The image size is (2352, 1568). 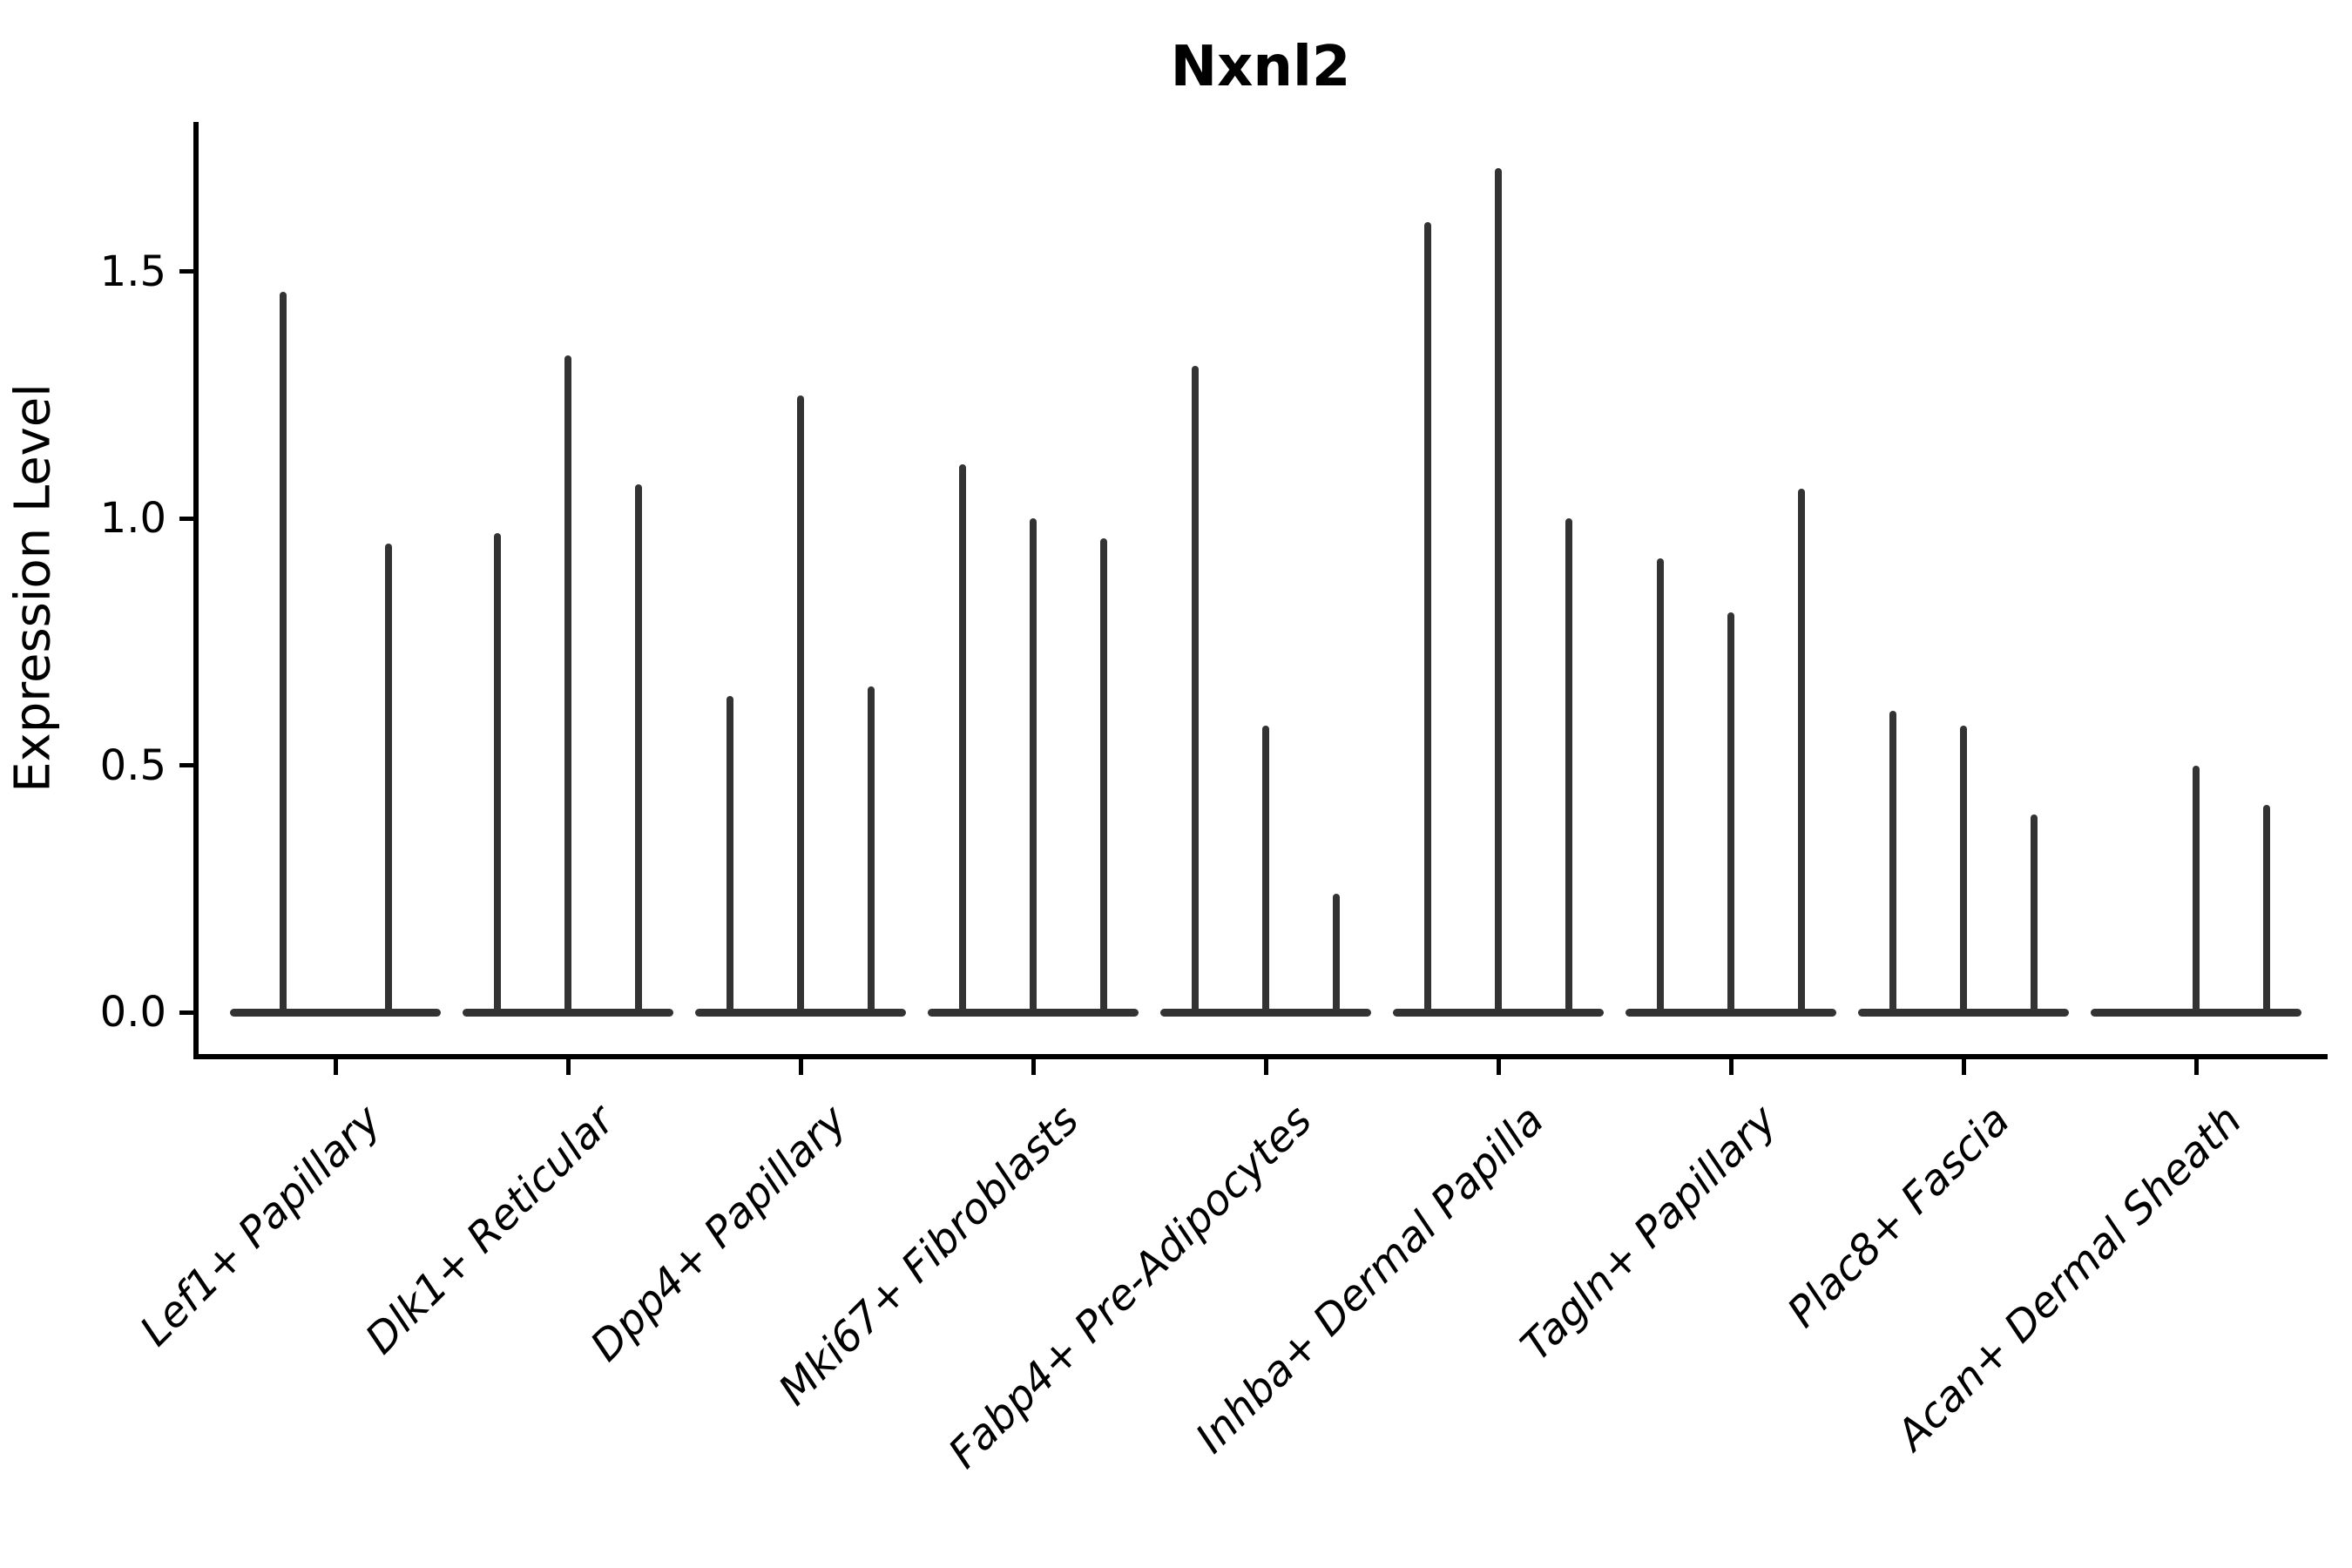 What do you see at coordinates (196, 590) in the screenshot?
I see `y-axis-line` at bounding box center [196, 590].